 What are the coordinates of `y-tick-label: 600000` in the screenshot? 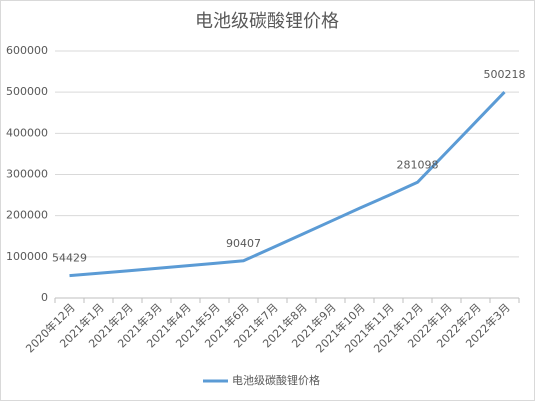 It's located at (27, 50).